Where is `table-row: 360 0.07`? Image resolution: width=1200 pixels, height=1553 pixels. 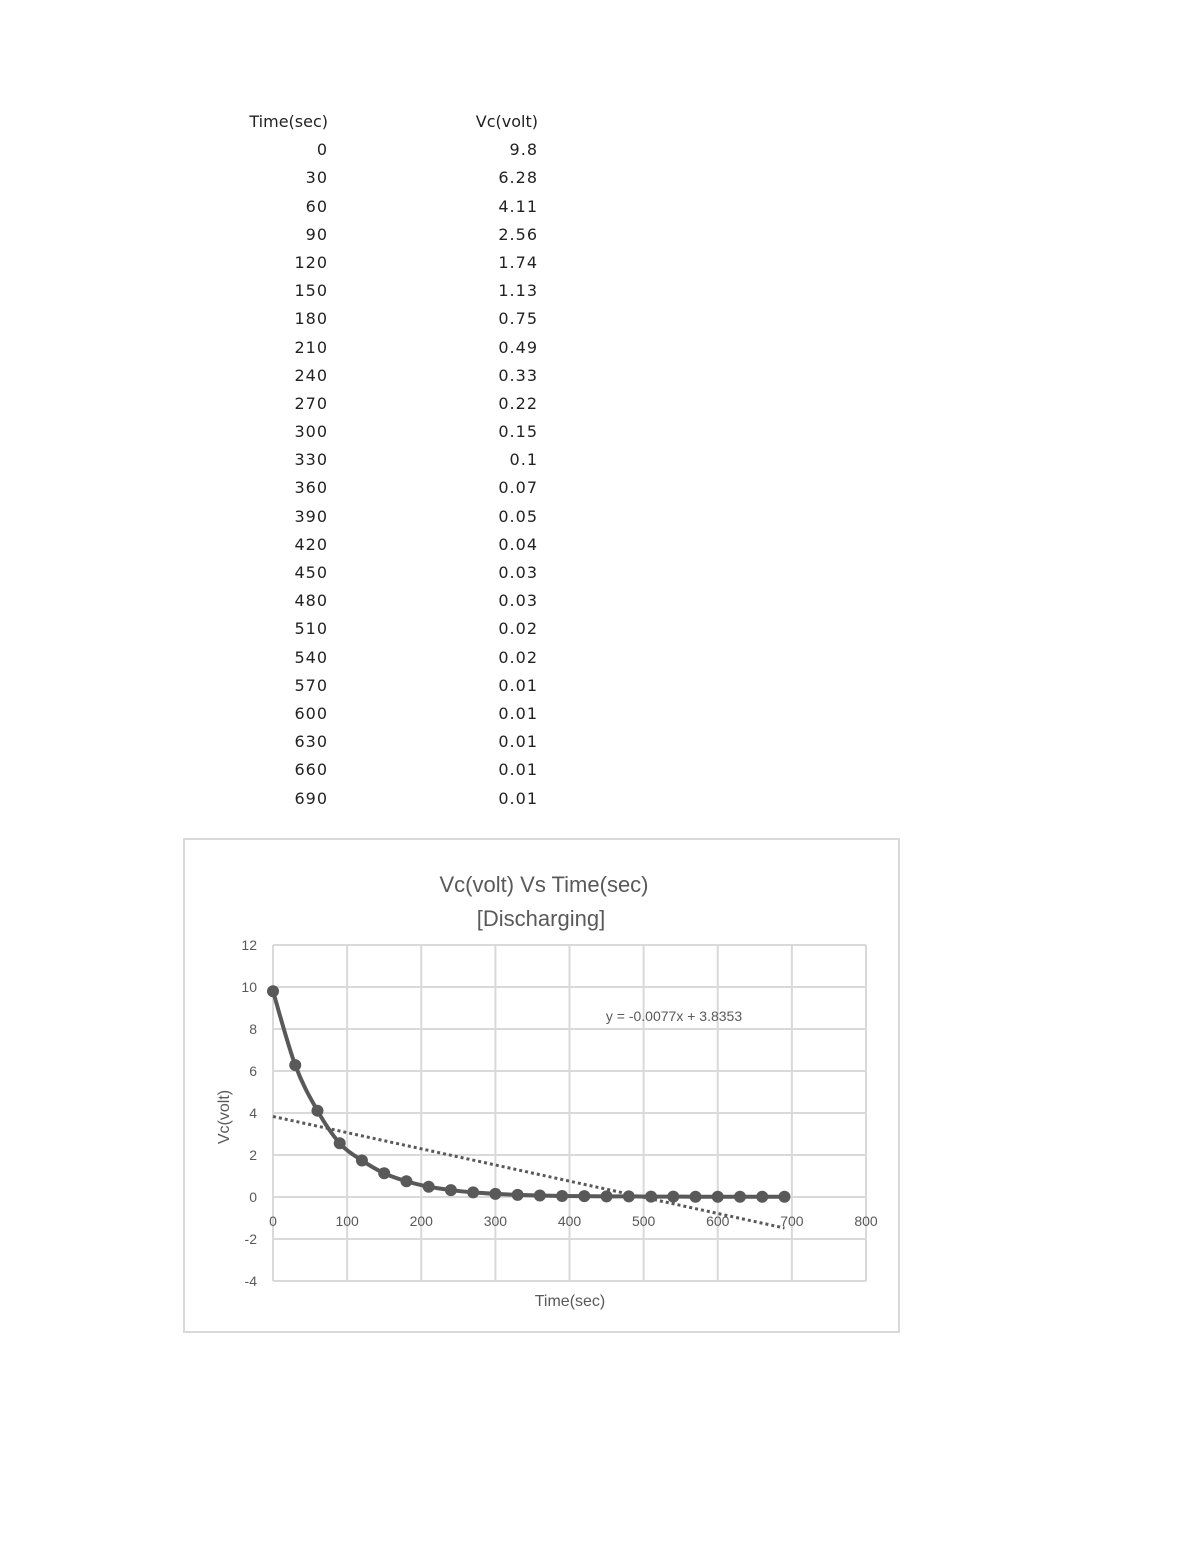
table-row: 360 0.07 is located at coordinates (390, 488).